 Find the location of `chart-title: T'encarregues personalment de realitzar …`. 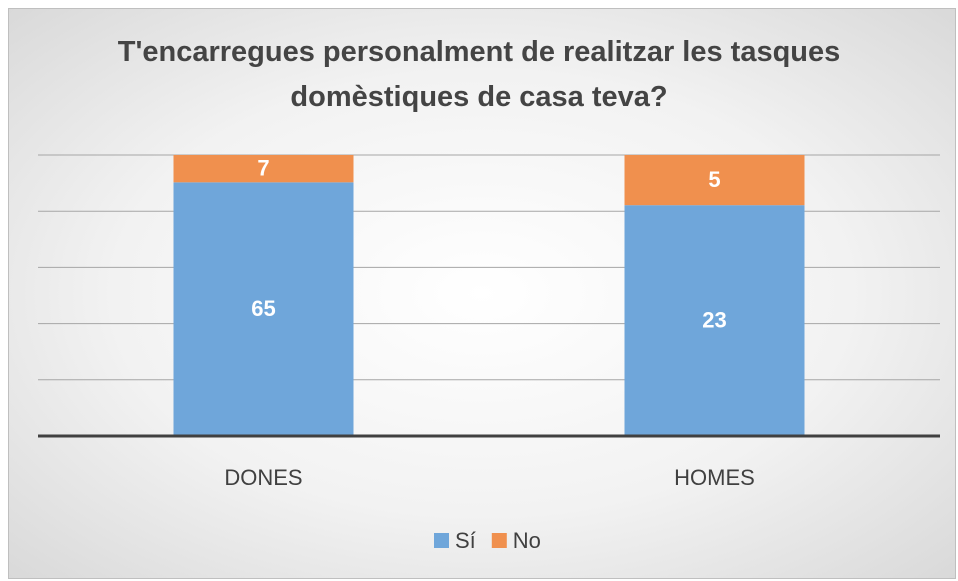

chart-title: T'encarregues personalment de realitzar … is located at coordinates (479, 74).